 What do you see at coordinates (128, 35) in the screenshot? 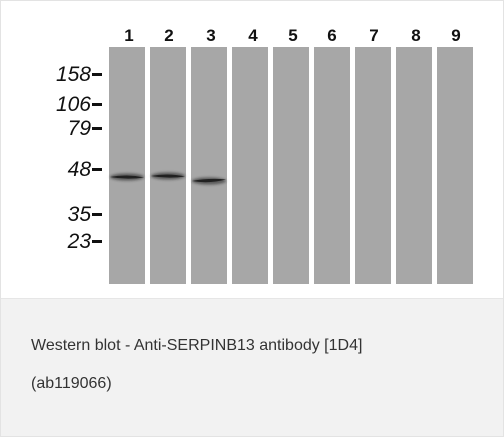
I see `lane-label-1: 1` at bounding box center [128, 35].